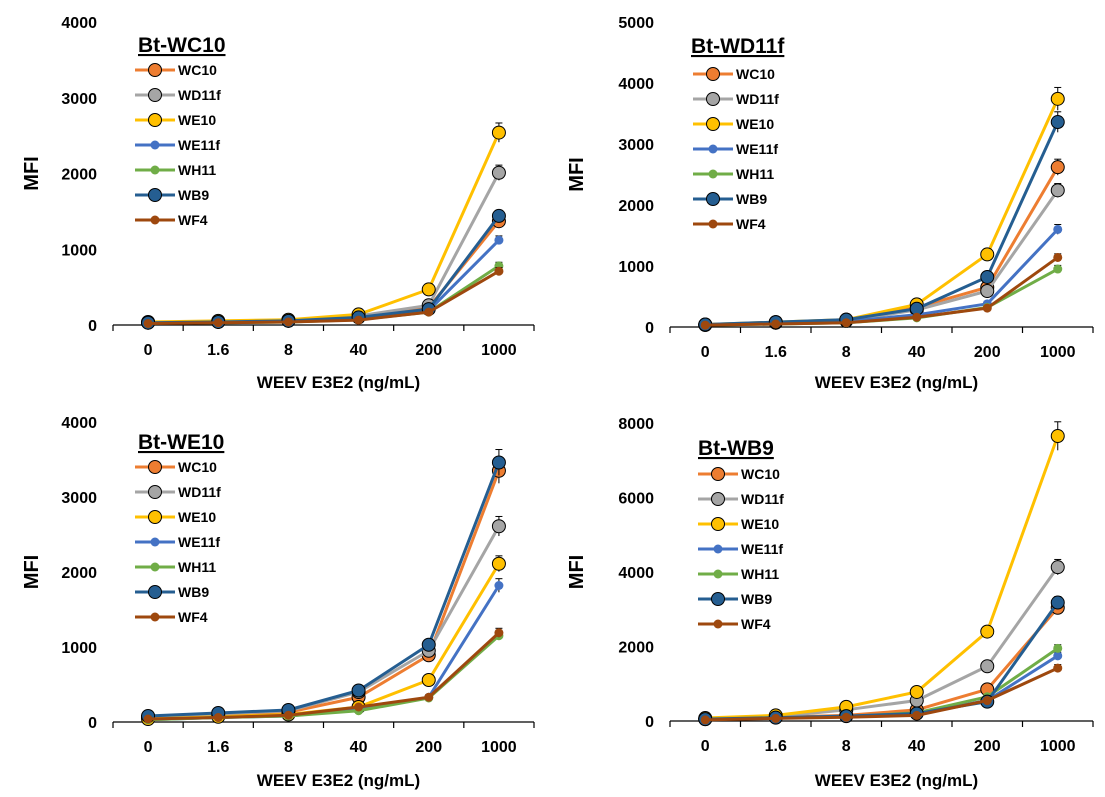 Image resolution: width=1105 pixels, height=797 pixels. I want to click on x-tick-label: 40, so click(917, 352).